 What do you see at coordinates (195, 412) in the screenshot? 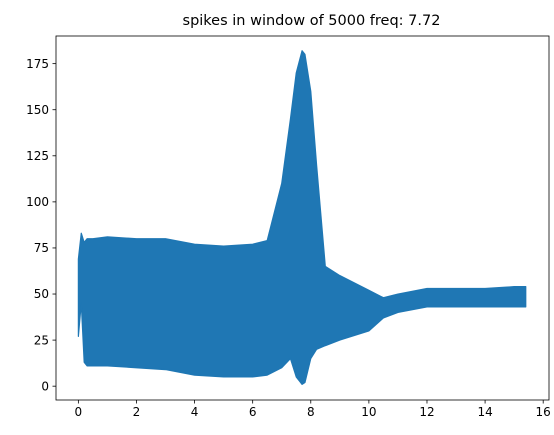
I see `x-tick-label: 4` at bounding box center [195, 412].